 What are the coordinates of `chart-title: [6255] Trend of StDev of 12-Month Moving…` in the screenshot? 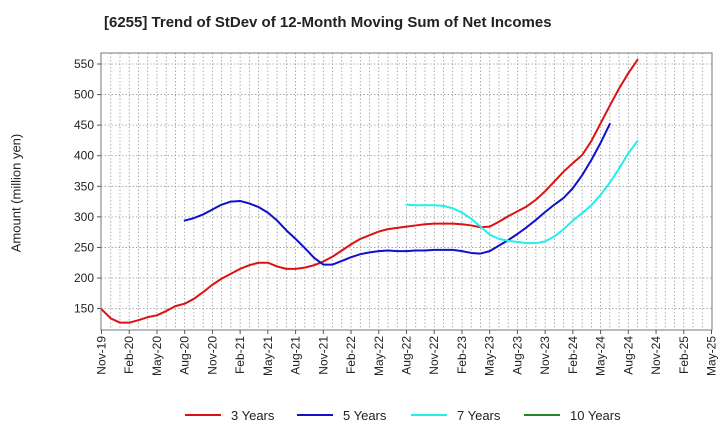 It's located at (328, 22).